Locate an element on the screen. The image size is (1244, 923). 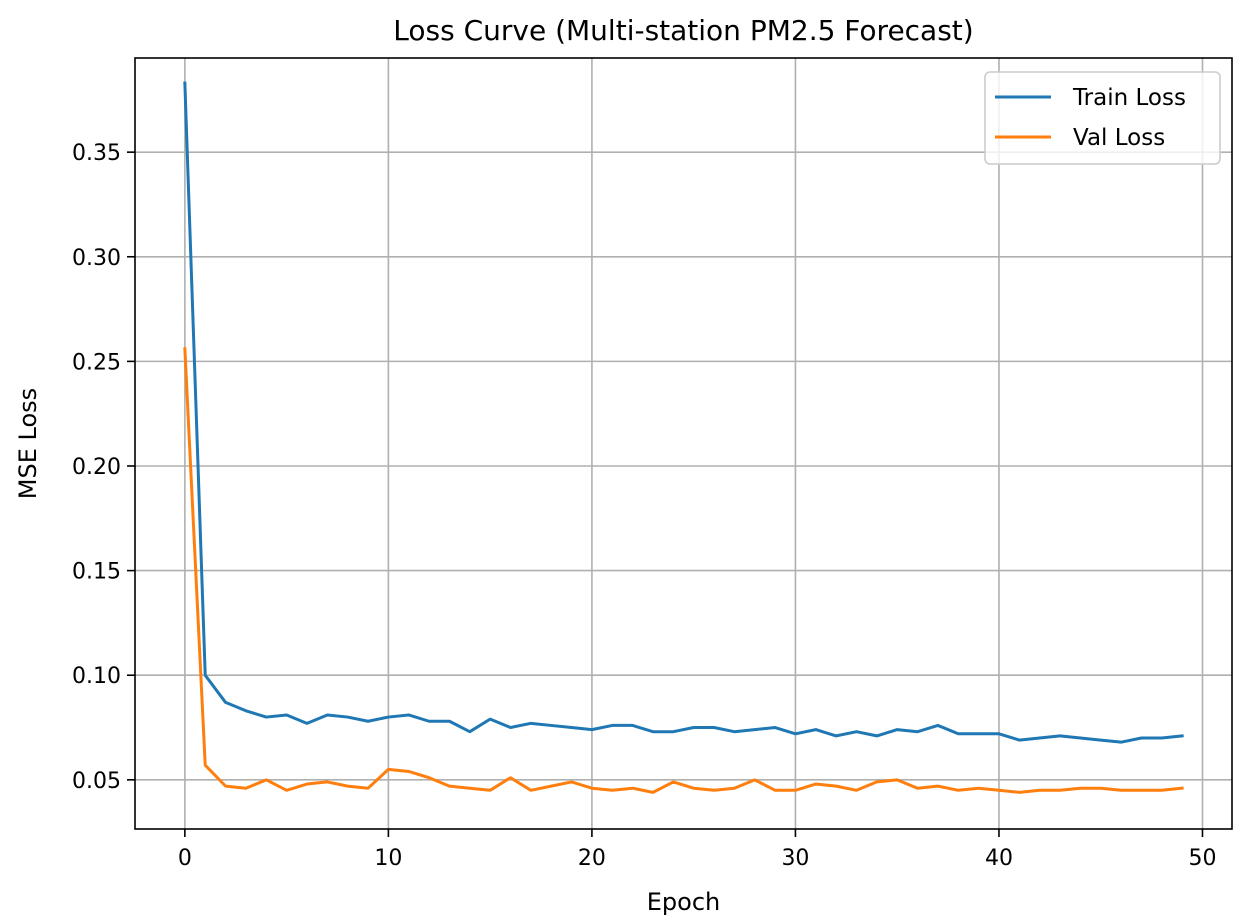
x-axis-label: Epoch is located at coordinates (684, 902).